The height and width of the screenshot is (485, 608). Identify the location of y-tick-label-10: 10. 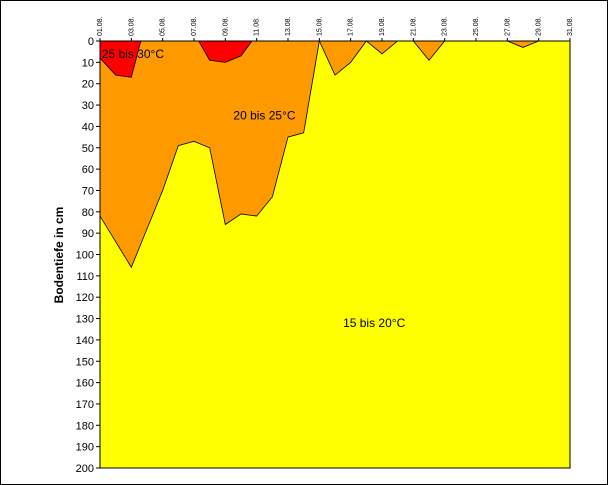
(88, 63).